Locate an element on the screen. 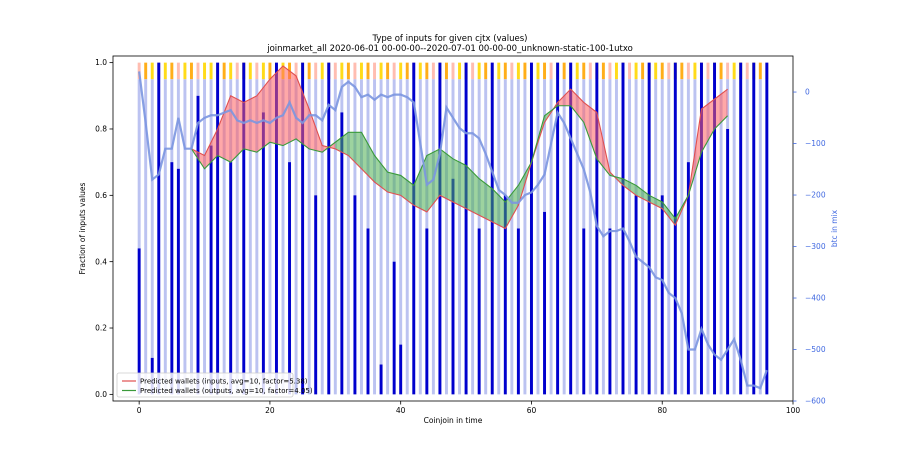 Image resolution: width=900 pixels, height=450 pixels. chart-title: Type of inputs for given cjtx (values) is located at coordinates (450, 39).